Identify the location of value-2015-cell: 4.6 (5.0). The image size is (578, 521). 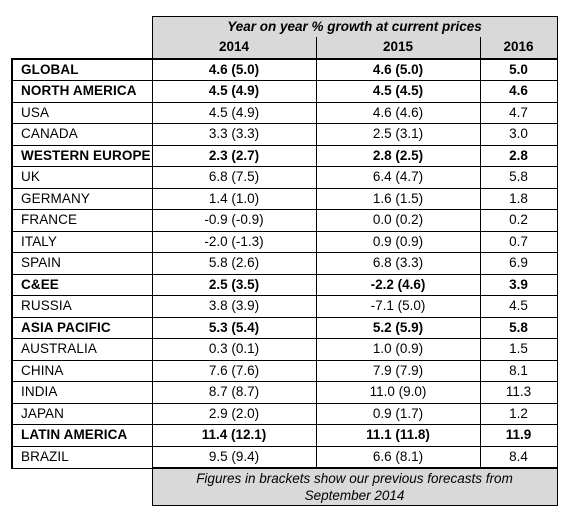
(398, 69).